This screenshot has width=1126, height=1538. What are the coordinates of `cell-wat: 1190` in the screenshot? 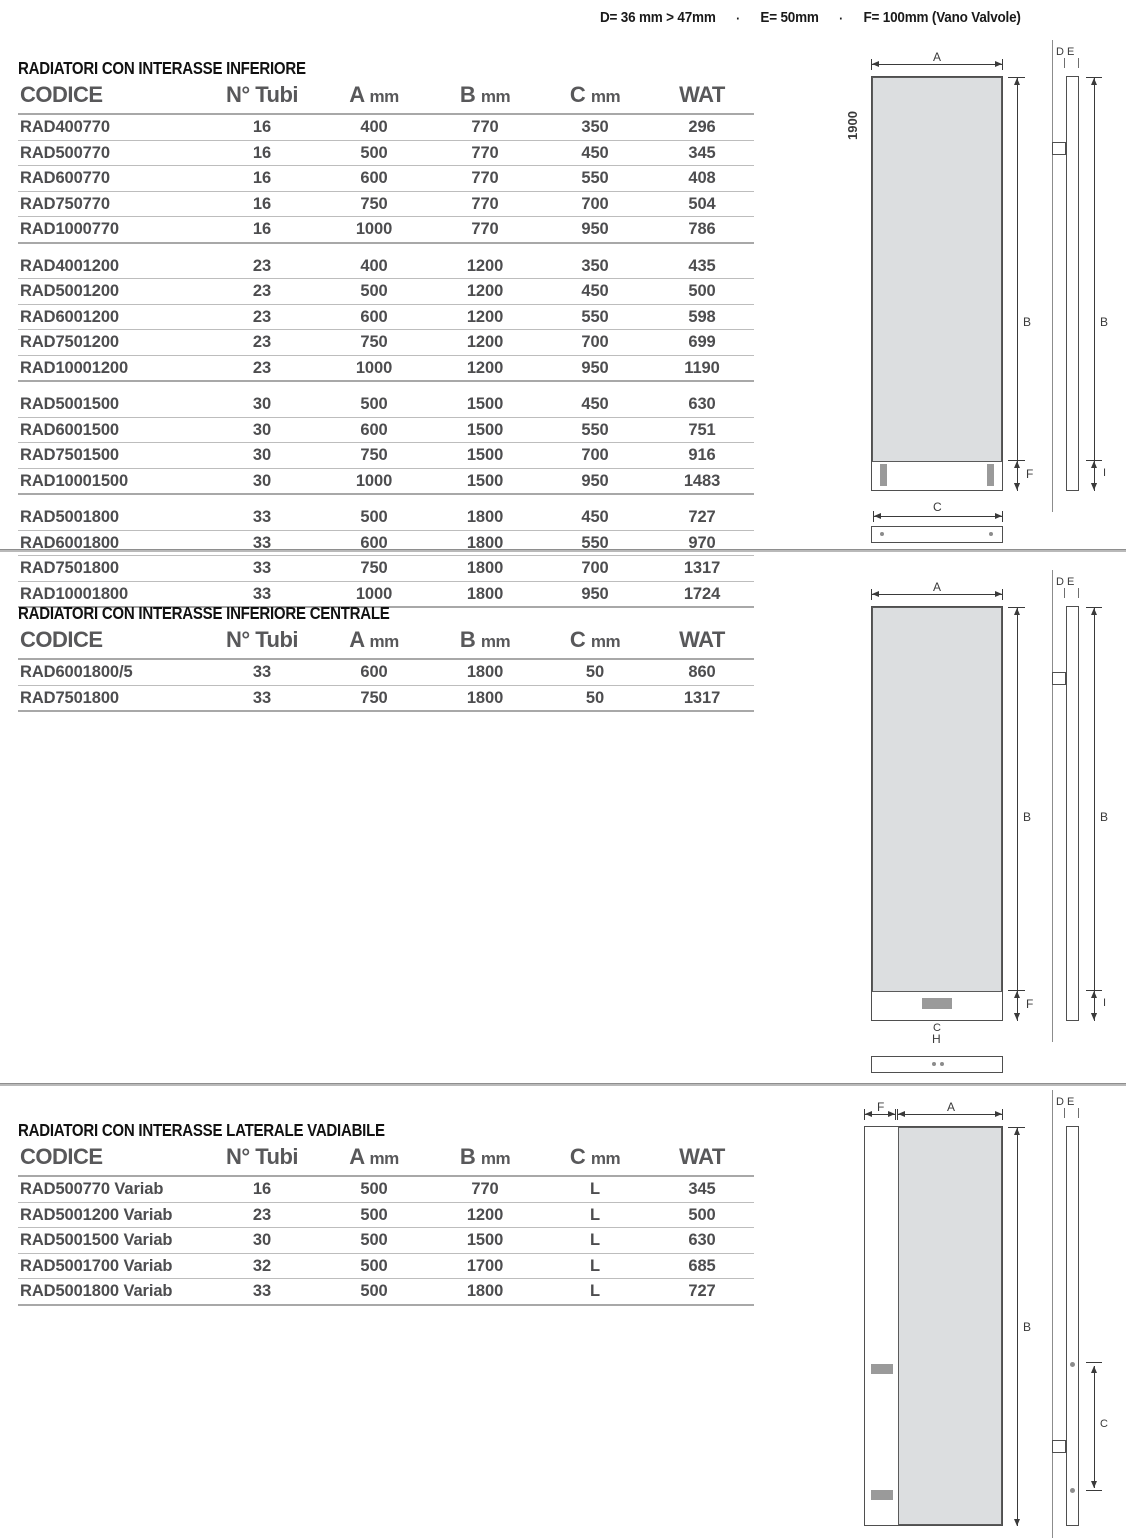 It's located at (702, 367).